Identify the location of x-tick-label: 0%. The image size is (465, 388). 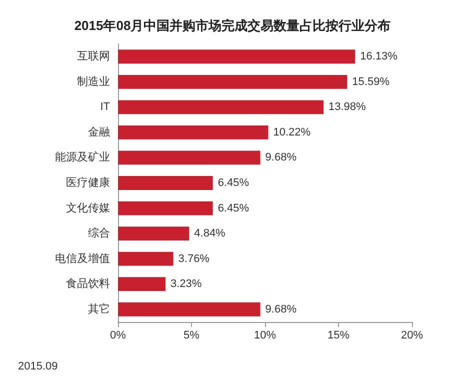
(118, 336).